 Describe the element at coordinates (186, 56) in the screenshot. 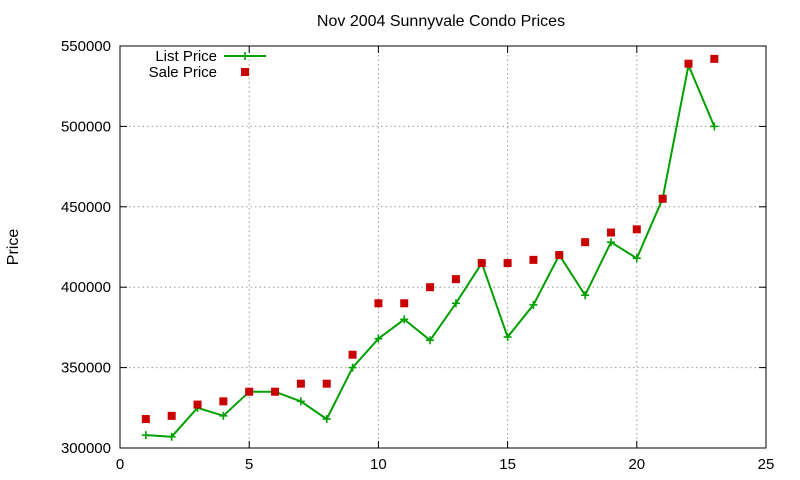

I see `legend-label-list-price: List Price` at that location.